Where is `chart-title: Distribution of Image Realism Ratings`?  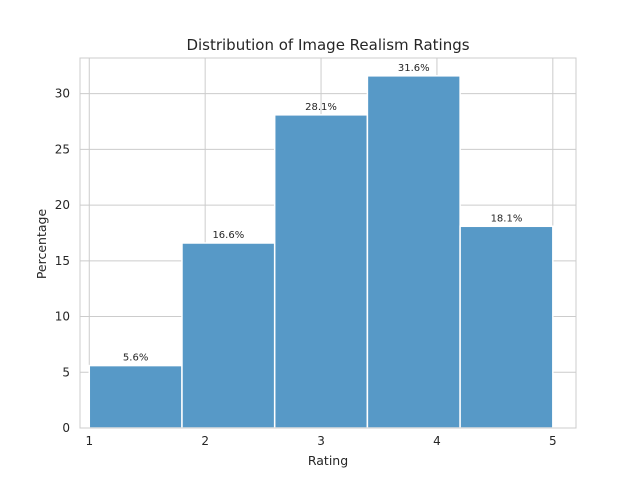 chart-title: Distribution of Image Realism Ratings is located at coordinates (327, 45).